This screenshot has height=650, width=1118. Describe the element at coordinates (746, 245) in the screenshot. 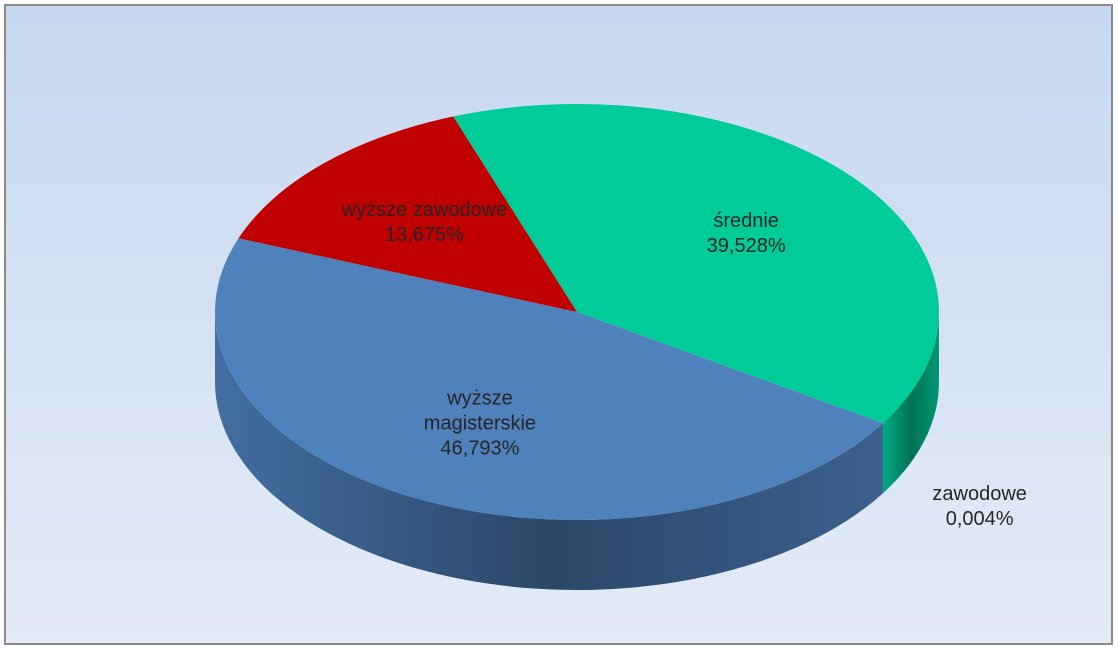

I see `value-label: 39,528%` at that location.